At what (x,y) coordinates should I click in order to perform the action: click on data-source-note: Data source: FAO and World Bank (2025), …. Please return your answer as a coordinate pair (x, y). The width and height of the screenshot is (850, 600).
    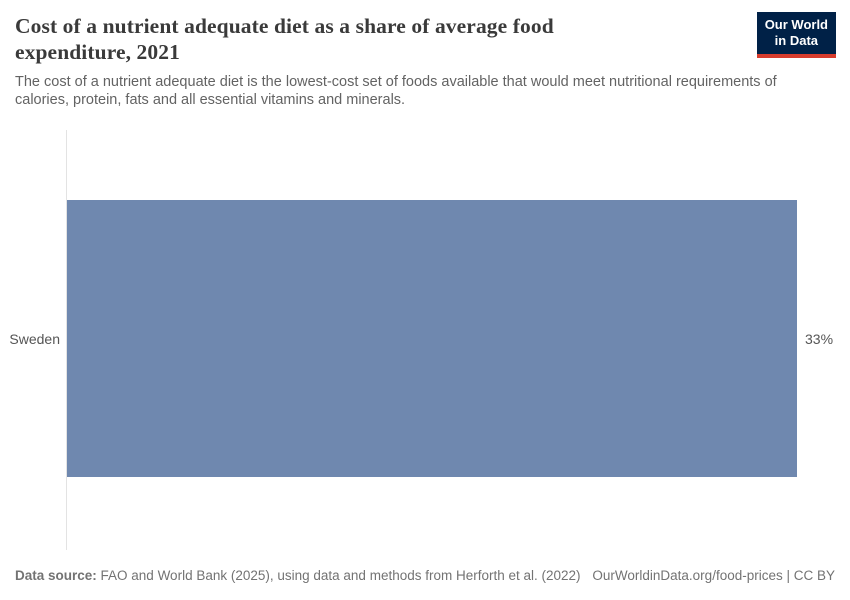
    Looking at the image, I should click on (298, 575).